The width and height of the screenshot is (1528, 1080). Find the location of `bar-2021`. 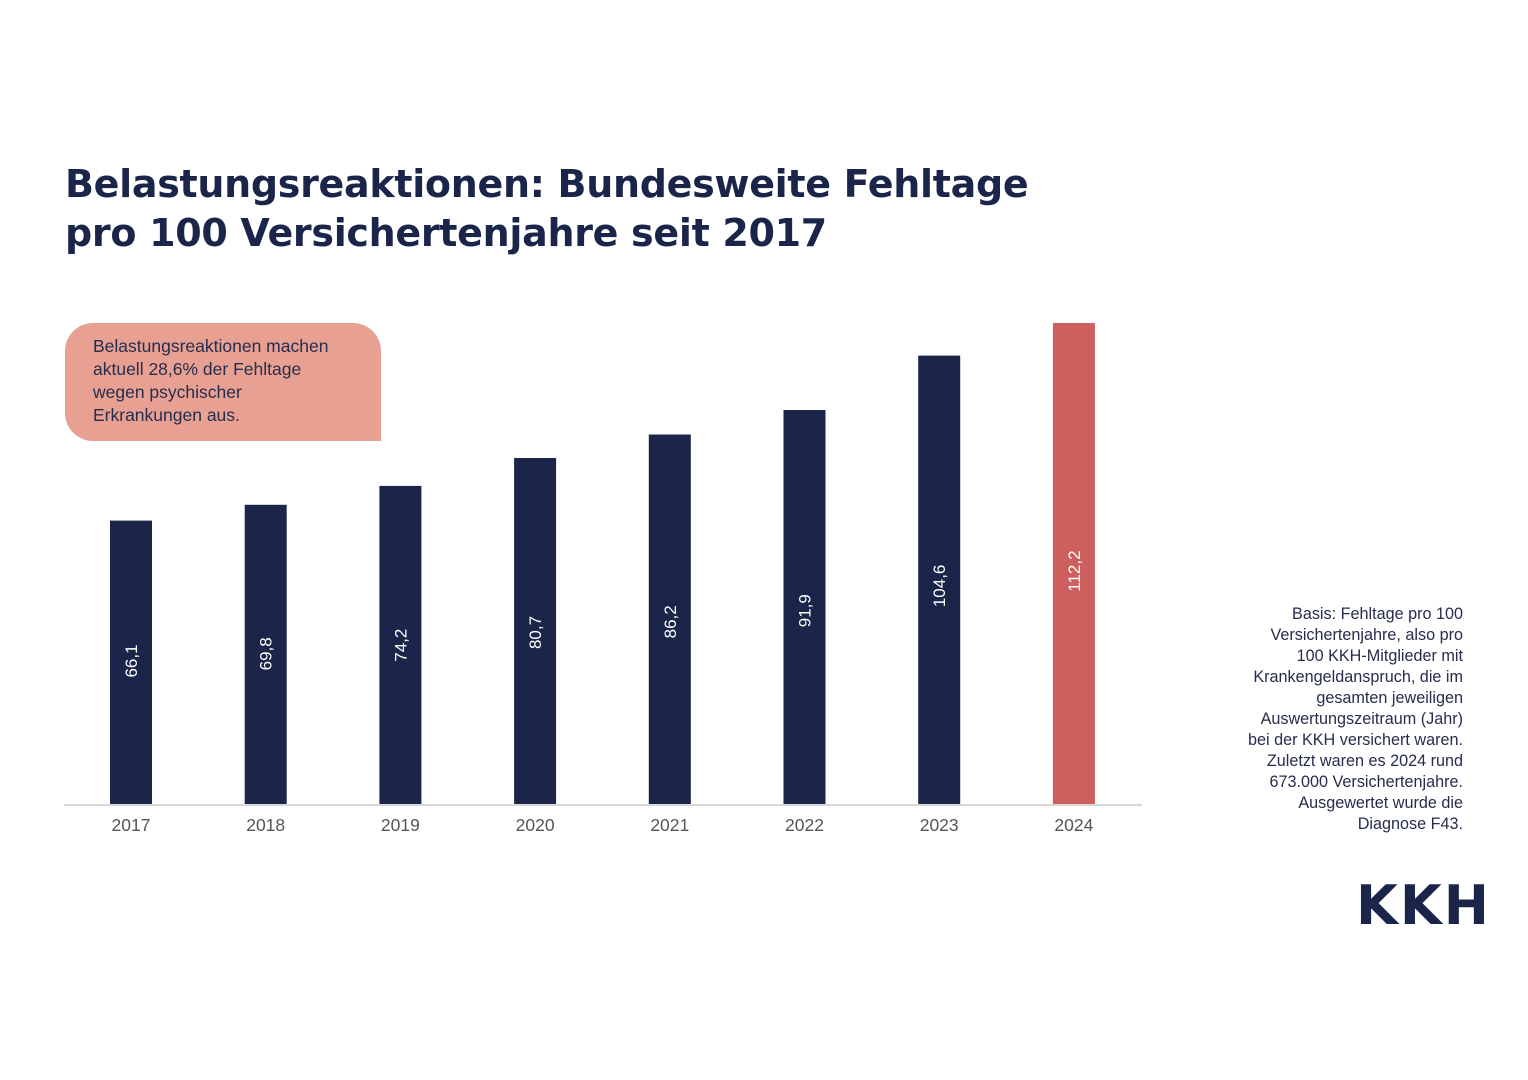

bar-2021 is located at coordinates (669, 619).